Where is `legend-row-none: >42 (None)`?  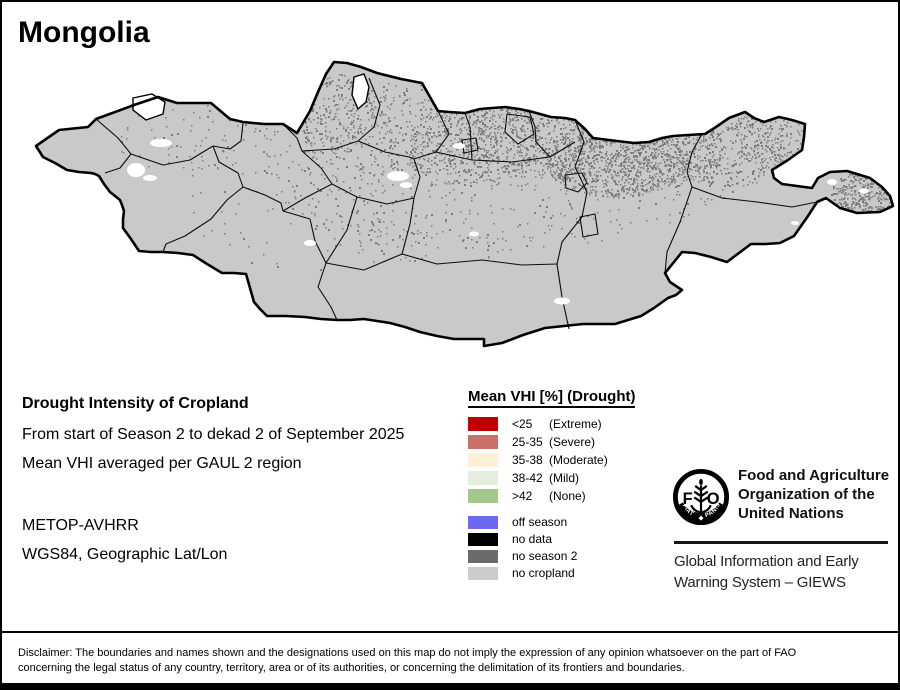
legend-row-none: >42 (None) is located at coordinates (551, 495).